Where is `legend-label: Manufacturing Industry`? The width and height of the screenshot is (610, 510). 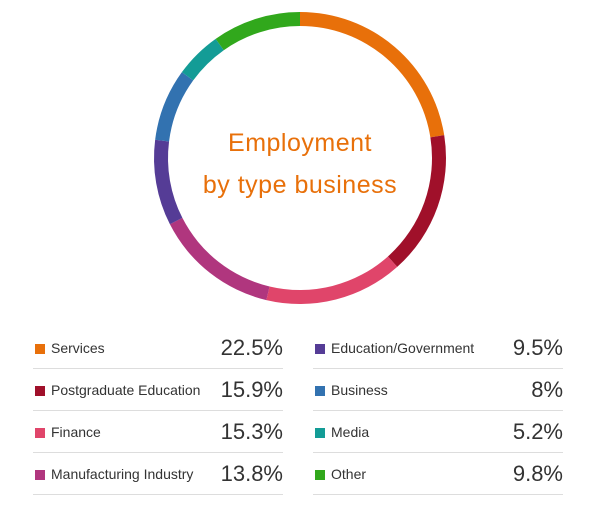
legend-label: Manufacturing Industry is located at coordinates (122, 474).